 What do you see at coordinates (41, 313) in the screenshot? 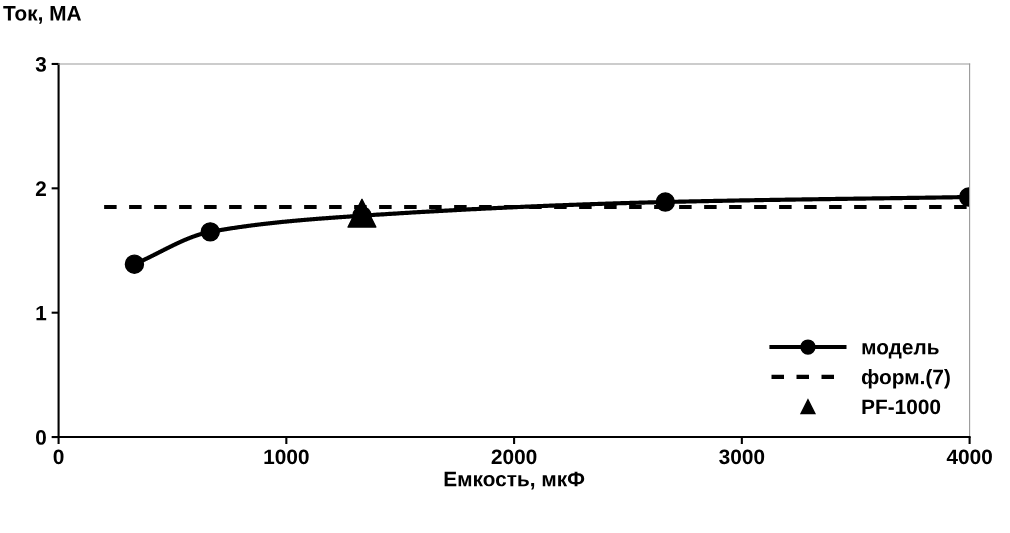
I see `y-tick-label: 1` at bounding box center [41, 313].